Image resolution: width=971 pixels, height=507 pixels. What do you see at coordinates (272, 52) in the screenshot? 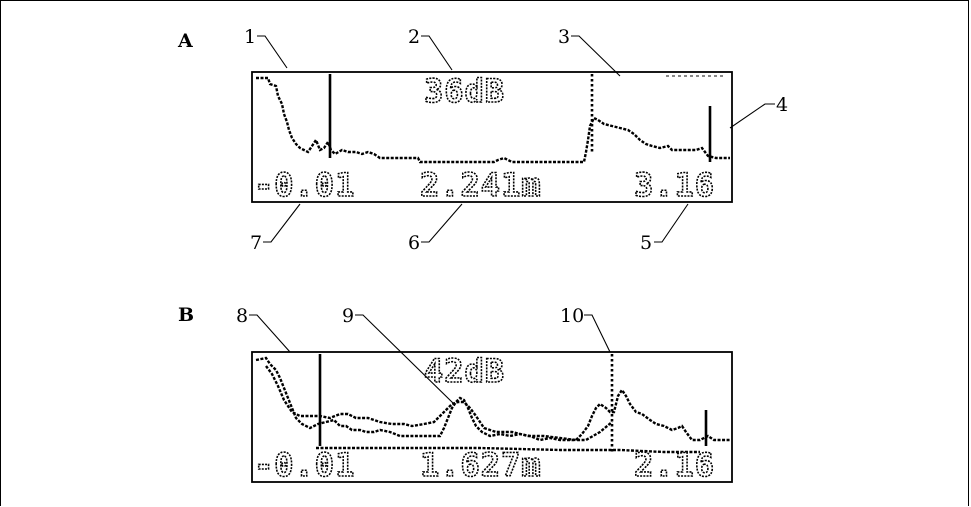
I see `callout-1-leader` at bounding box center [272, 52].